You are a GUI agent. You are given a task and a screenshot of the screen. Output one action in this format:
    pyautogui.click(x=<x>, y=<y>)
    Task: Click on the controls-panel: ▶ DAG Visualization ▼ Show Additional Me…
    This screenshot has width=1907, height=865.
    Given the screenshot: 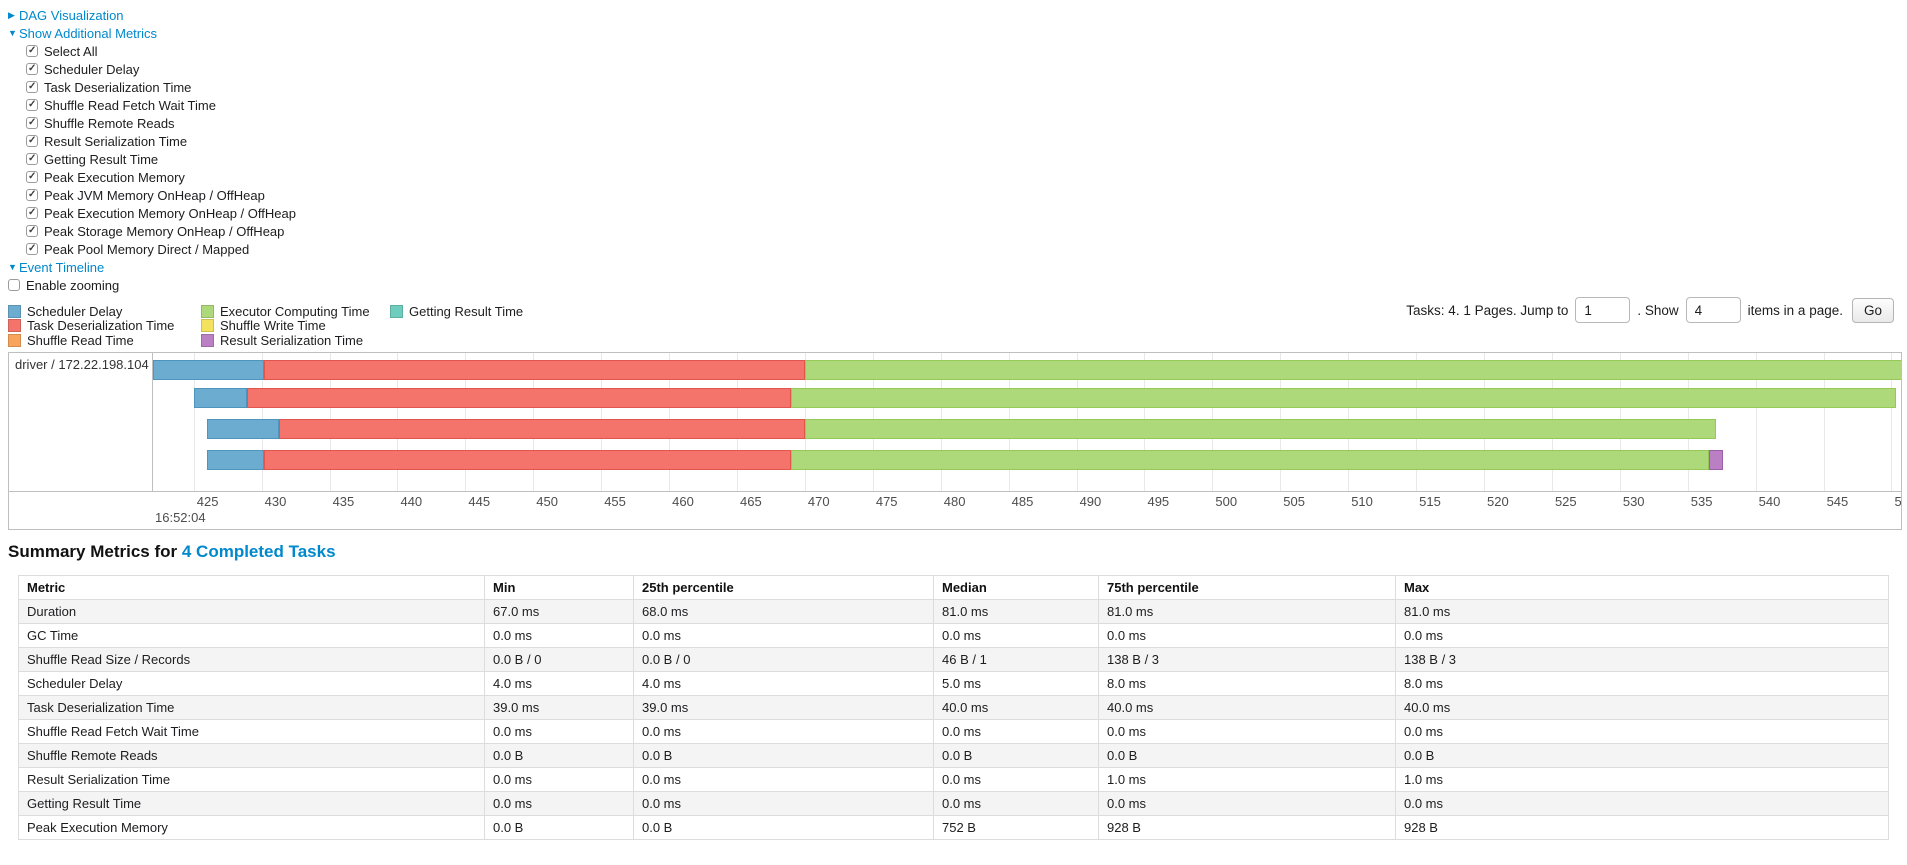 What is the action you would take?
    pyautogui.click(x=152, y=150)
    